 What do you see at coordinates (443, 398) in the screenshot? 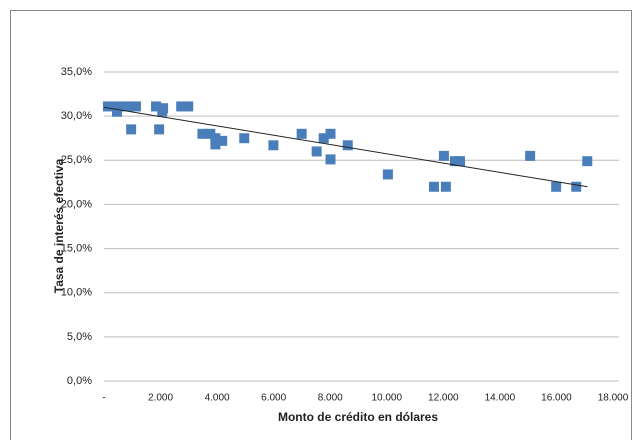
I see `x-tick-label: 12.000` at bounding box center [443, 398].